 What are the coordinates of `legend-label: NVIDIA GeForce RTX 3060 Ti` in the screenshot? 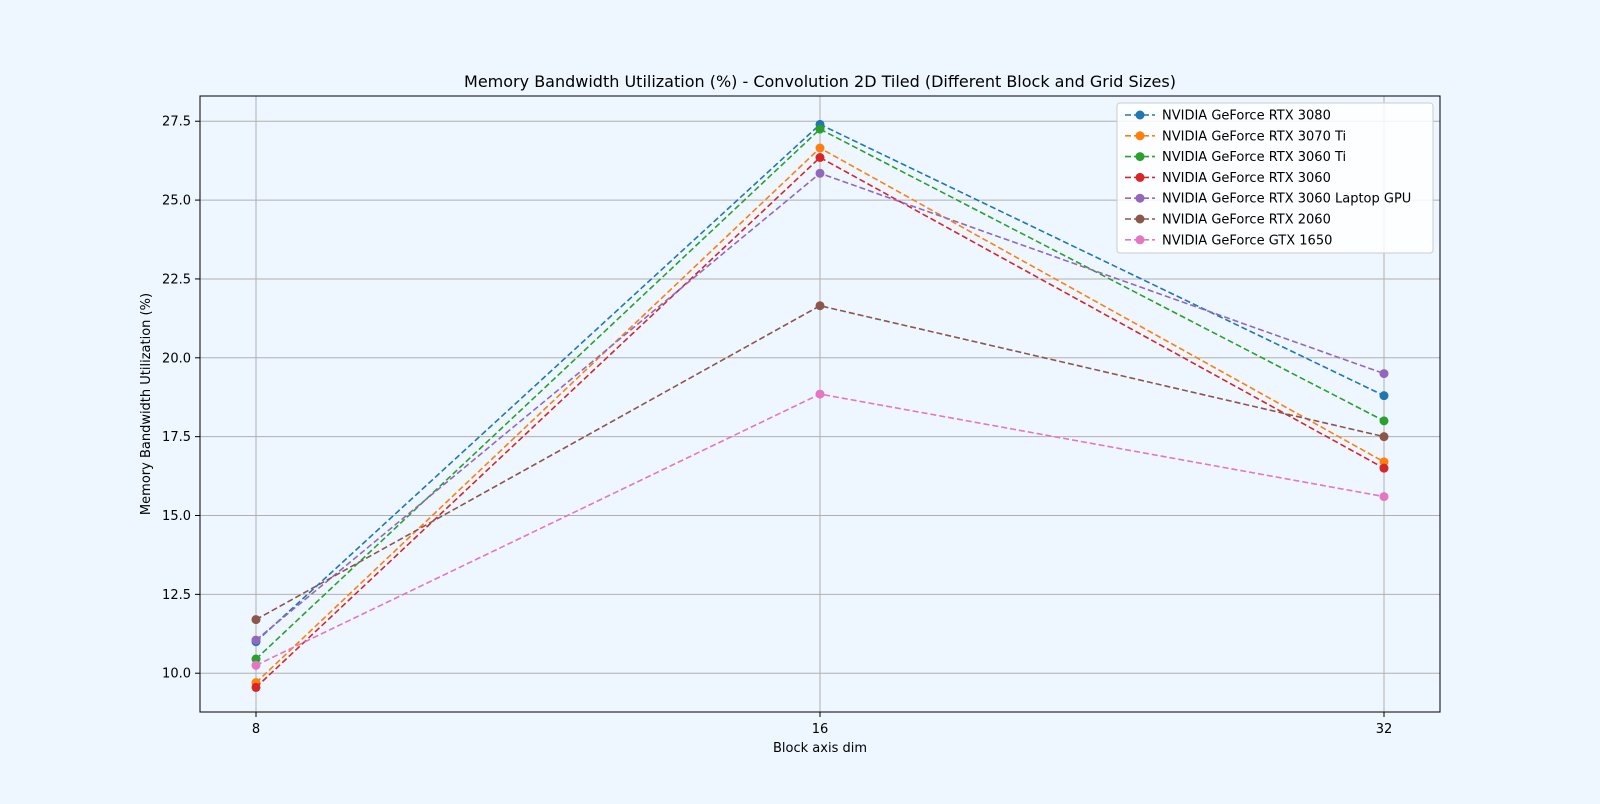 It's located at (1254, 157).